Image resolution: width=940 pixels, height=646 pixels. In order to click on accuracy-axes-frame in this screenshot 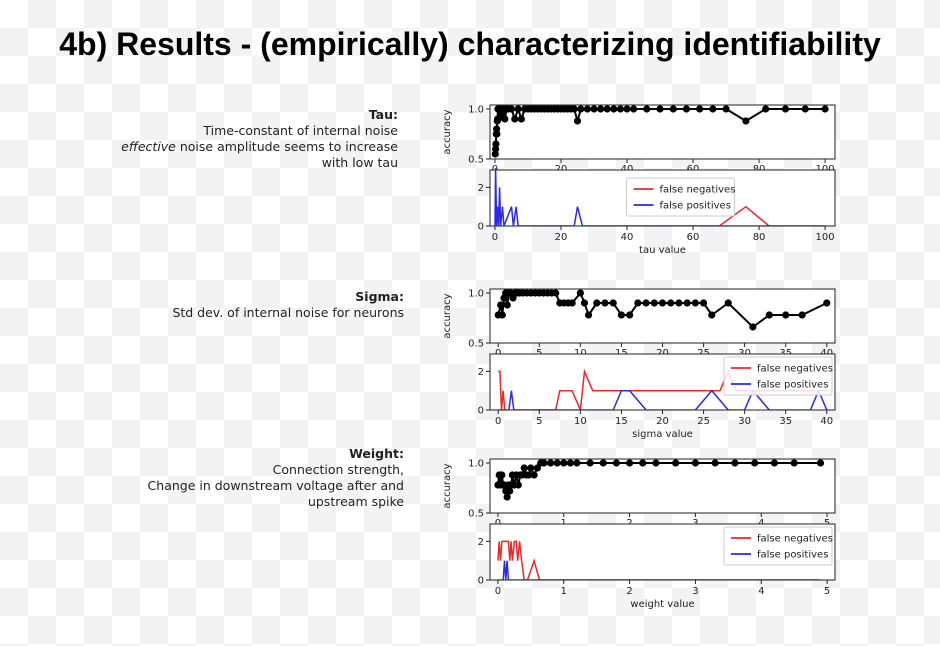, I will do `click(662, 132)`.